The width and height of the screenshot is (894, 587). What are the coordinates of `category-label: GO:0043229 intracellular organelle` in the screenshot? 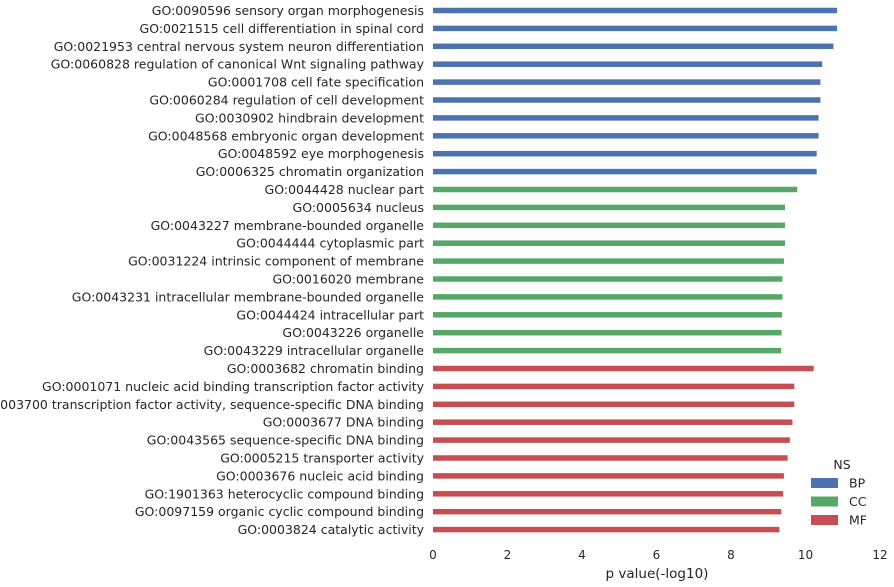 It's located at (314, 350).